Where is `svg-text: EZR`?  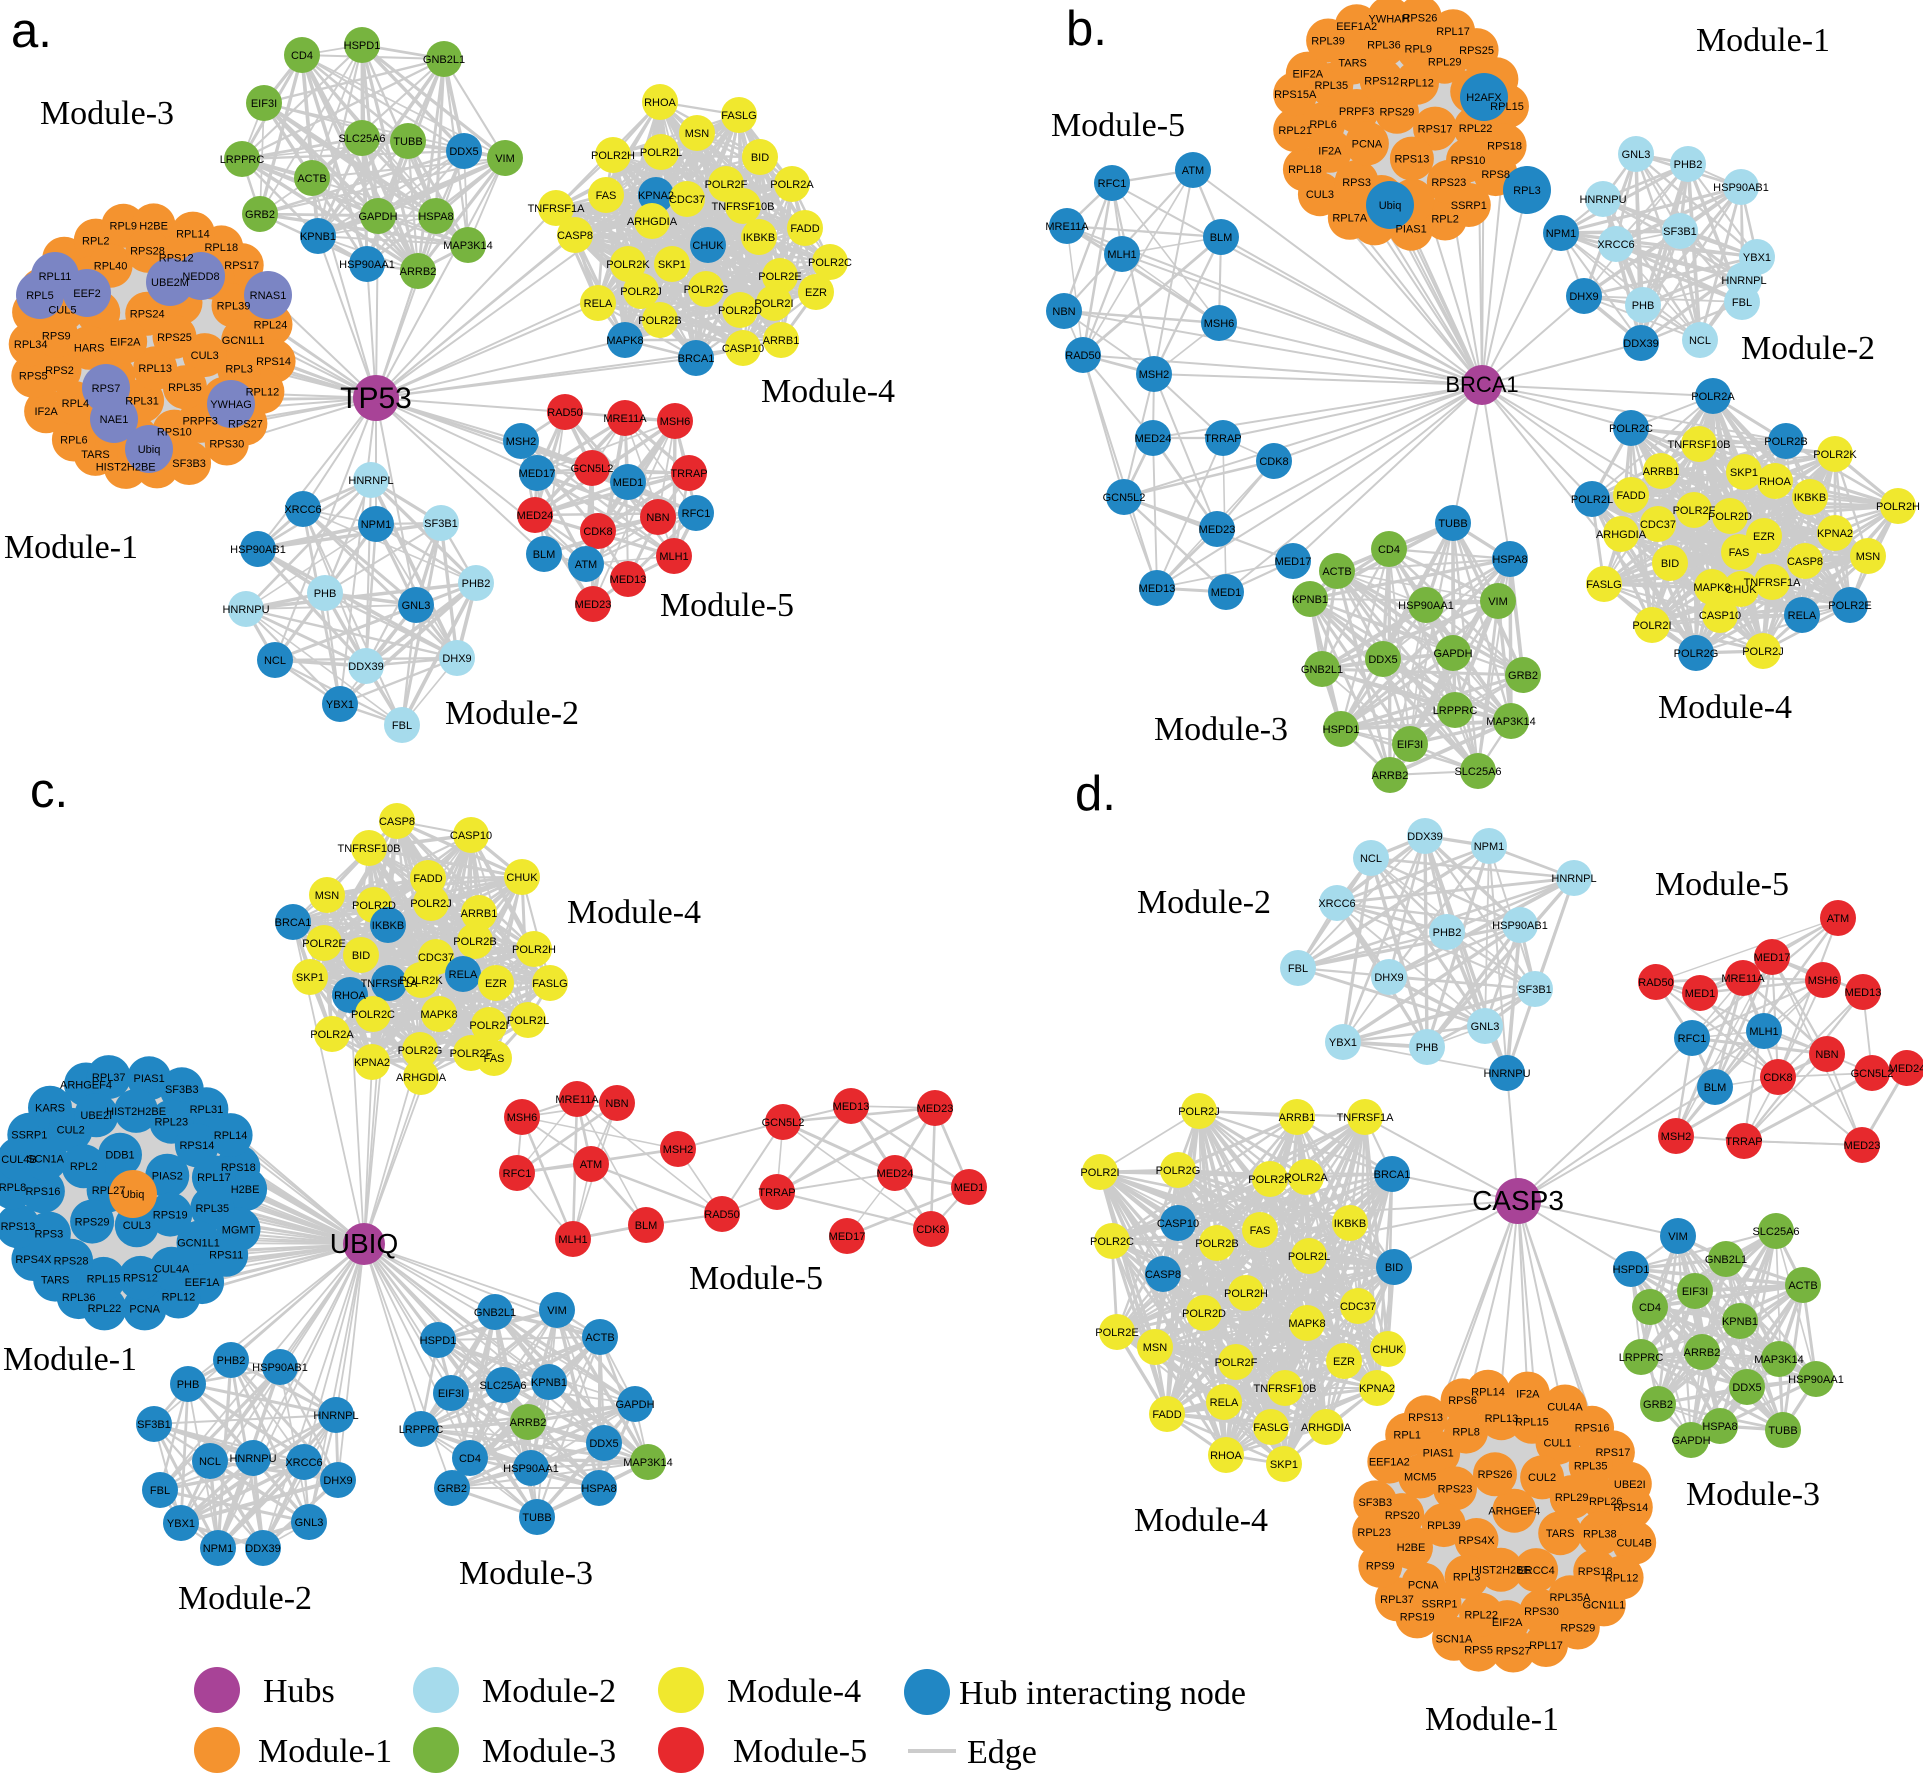
svg-text: EZR is located at coordinates (1764, 537).